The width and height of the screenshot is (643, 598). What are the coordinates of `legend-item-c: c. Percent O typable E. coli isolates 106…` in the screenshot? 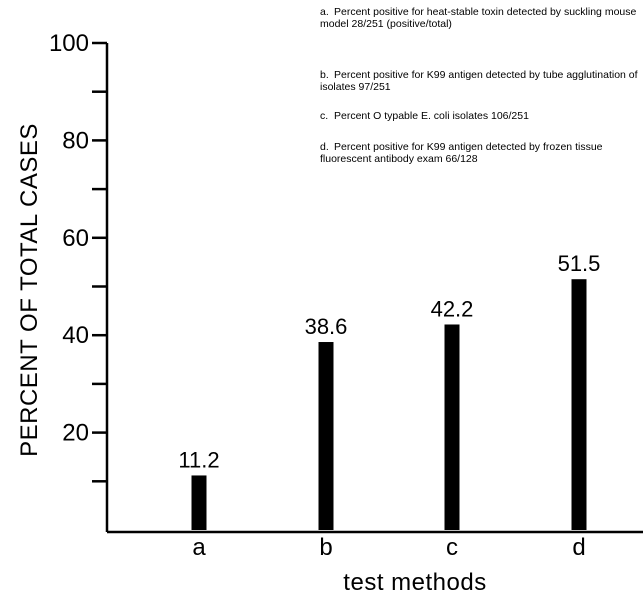 It's located at (424, 116).